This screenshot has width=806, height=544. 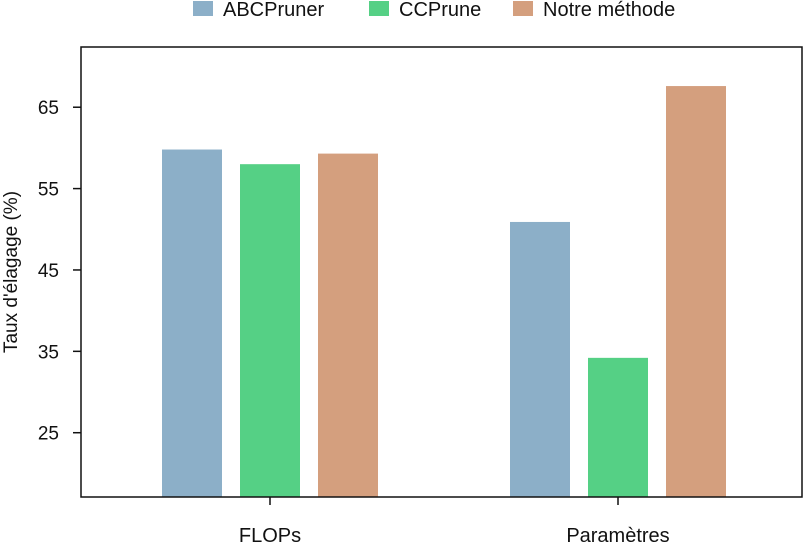 I want to click on legend-label: ABCPruner, so click(x=273, y=10).